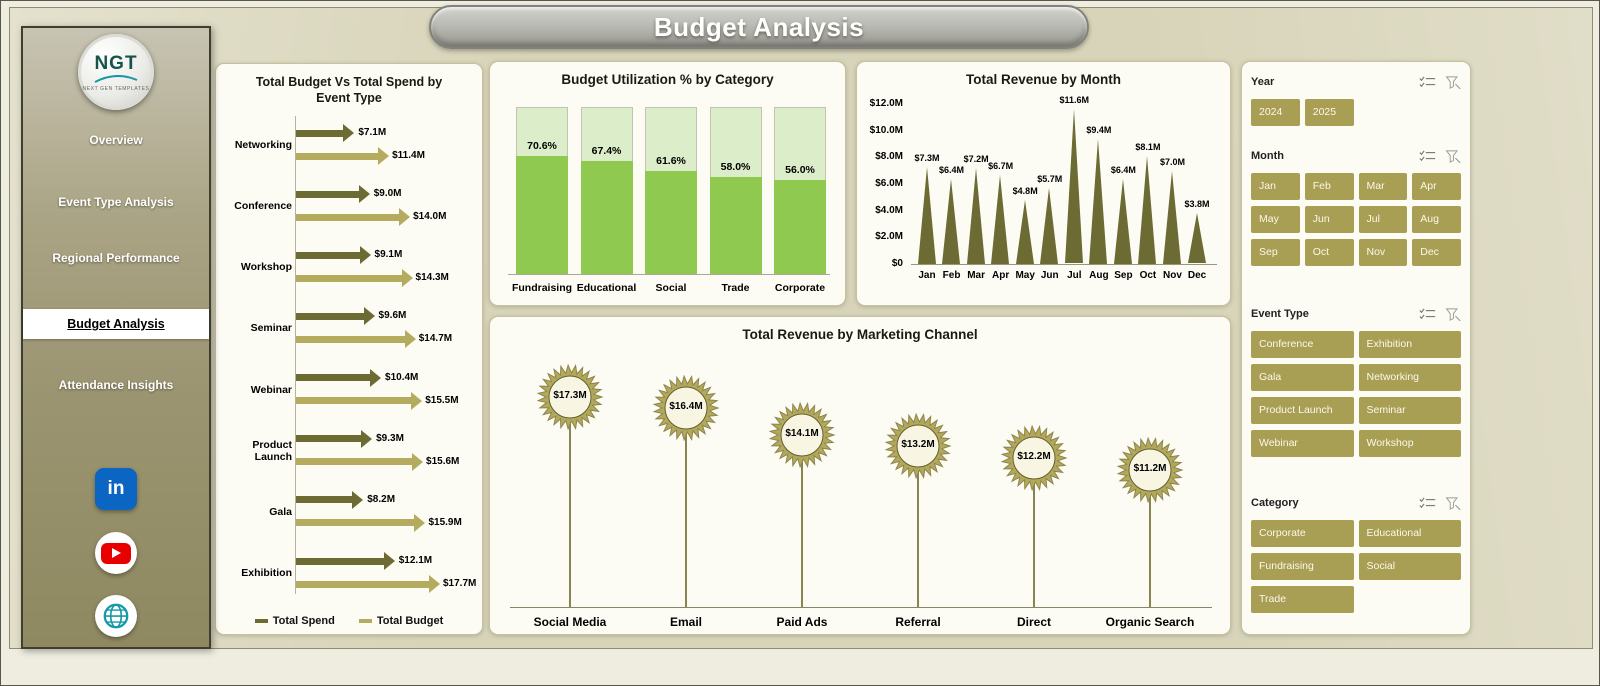  Describe the element at coordinates (116, 258) in the screenshot. I see `sidebar-item-regional-performance: Regional Performance` at that location.